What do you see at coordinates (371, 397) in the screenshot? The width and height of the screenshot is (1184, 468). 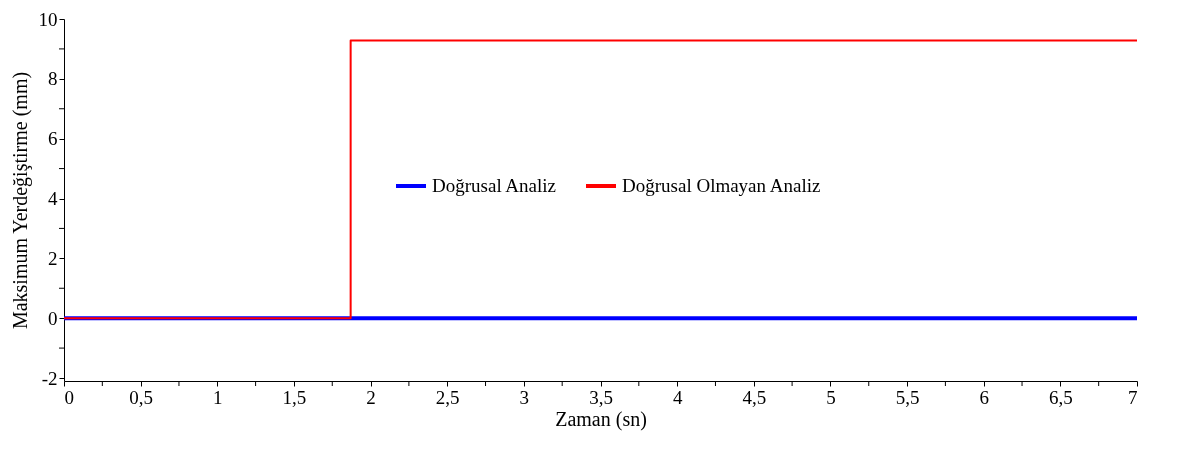 I see `x-tick-label: 2` at bounding box center [371, 397].